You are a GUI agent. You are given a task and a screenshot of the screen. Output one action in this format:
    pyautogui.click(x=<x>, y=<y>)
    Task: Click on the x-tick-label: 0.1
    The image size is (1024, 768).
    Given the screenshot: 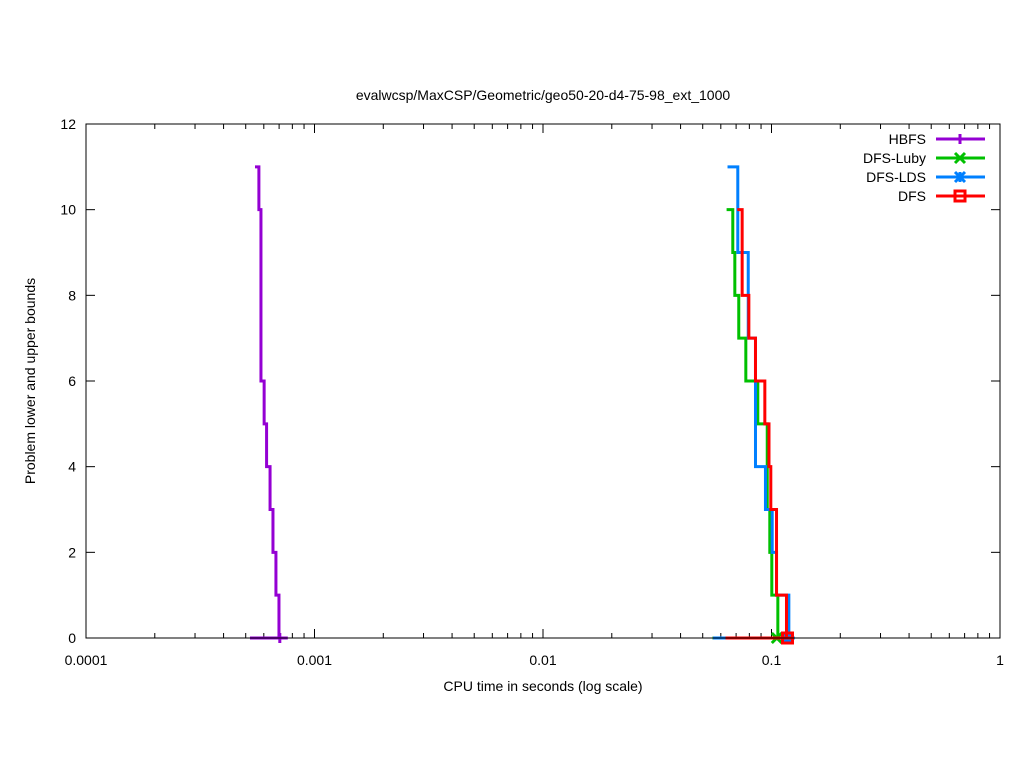 What is the action you would take?
    pyautogui.click(x=772, y=660)
    